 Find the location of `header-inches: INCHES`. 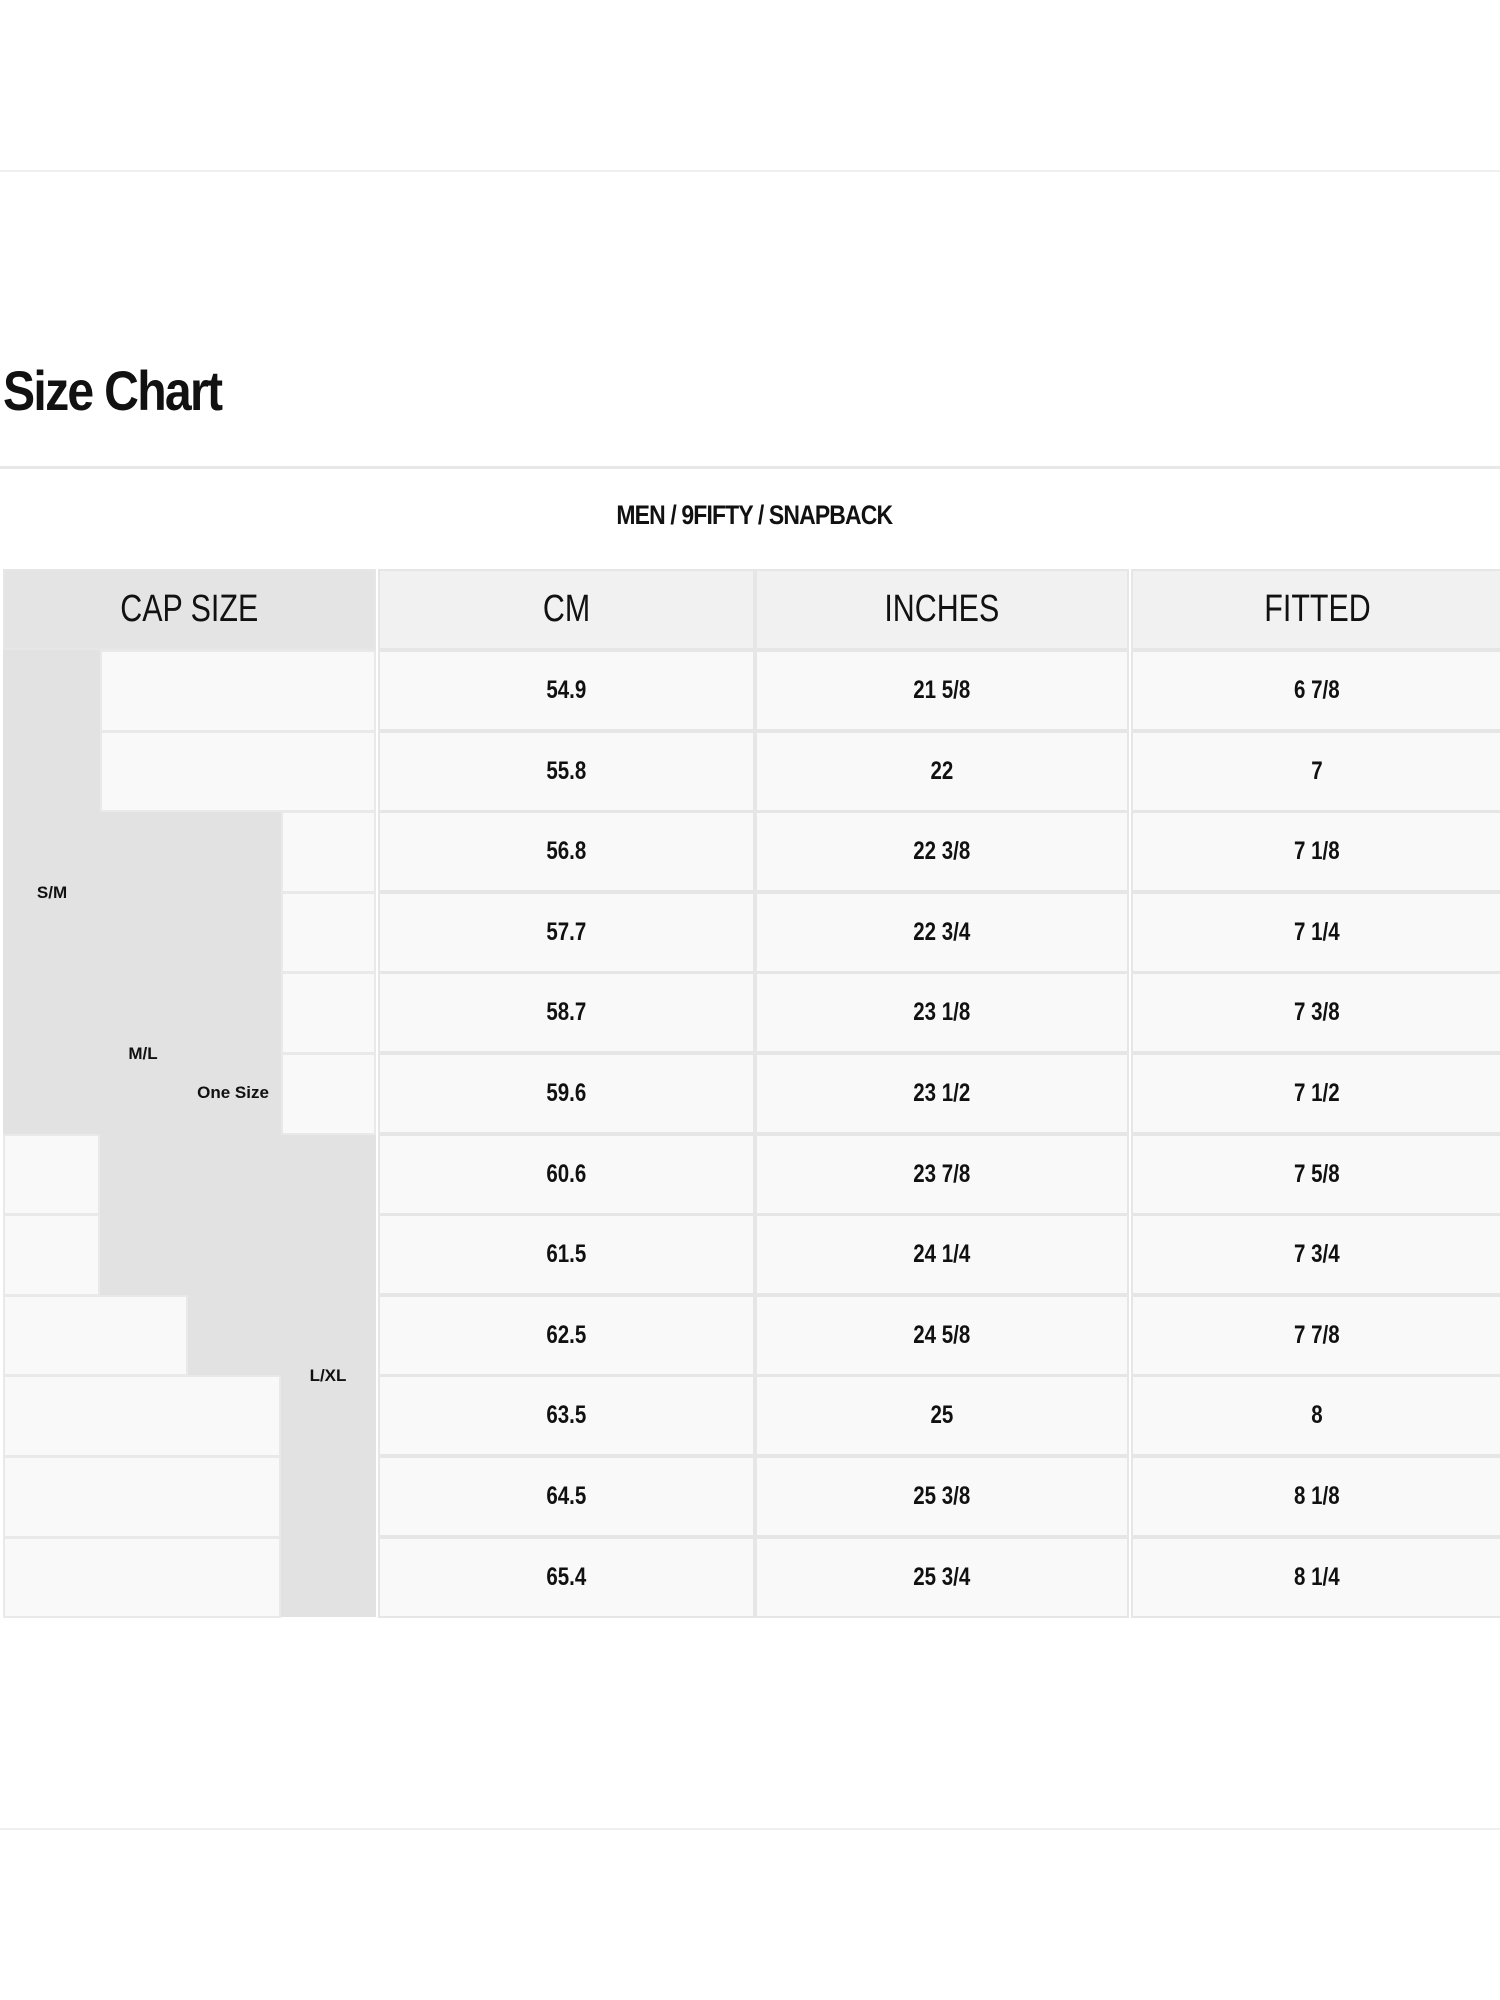

header-inches: INCHES is located at coordinates (942, 609).